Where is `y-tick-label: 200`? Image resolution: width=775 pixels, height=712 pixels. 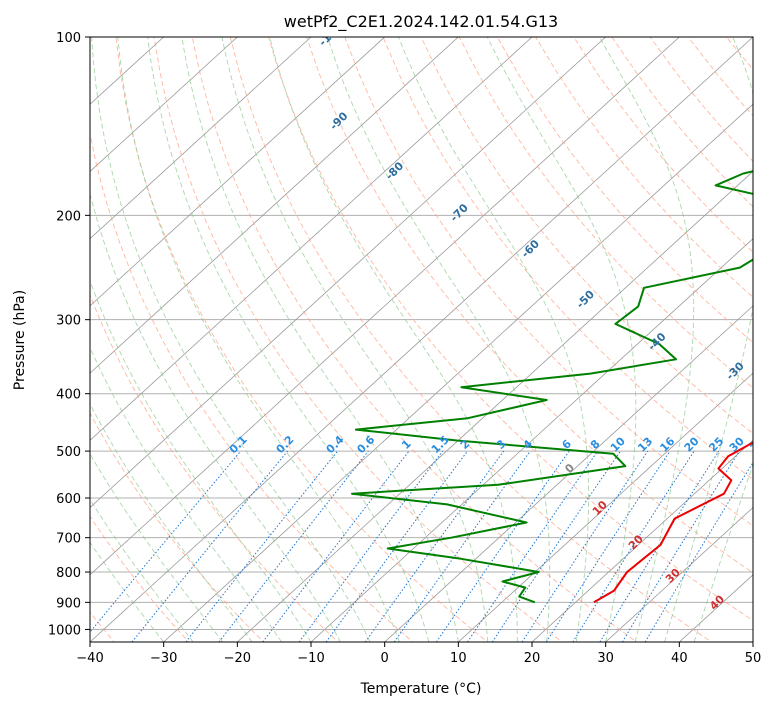
y-tick-label: 200 is located at coordinates (68, 216).